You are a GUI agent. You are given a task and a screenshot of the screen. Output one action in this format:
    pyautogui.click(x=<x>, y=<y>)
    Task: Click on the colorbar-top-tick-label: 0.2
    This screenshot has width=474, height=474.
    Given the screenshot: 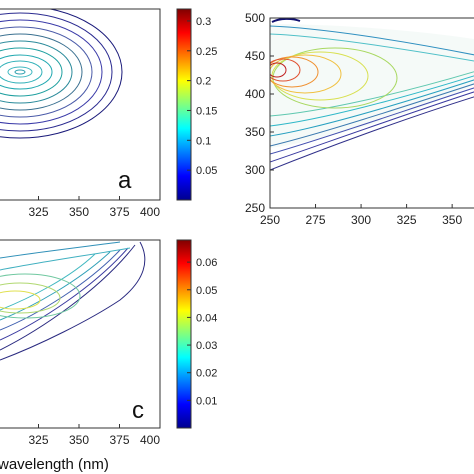 What is the action you would take?
    pyautogui.click(x=203, y=82)
    